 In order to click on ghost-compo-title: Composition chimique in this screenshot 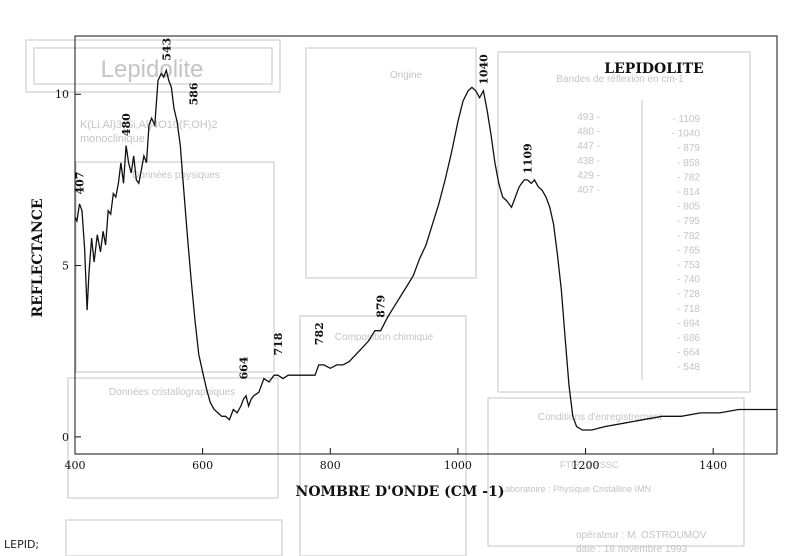, I will do `click(384, 337)`.